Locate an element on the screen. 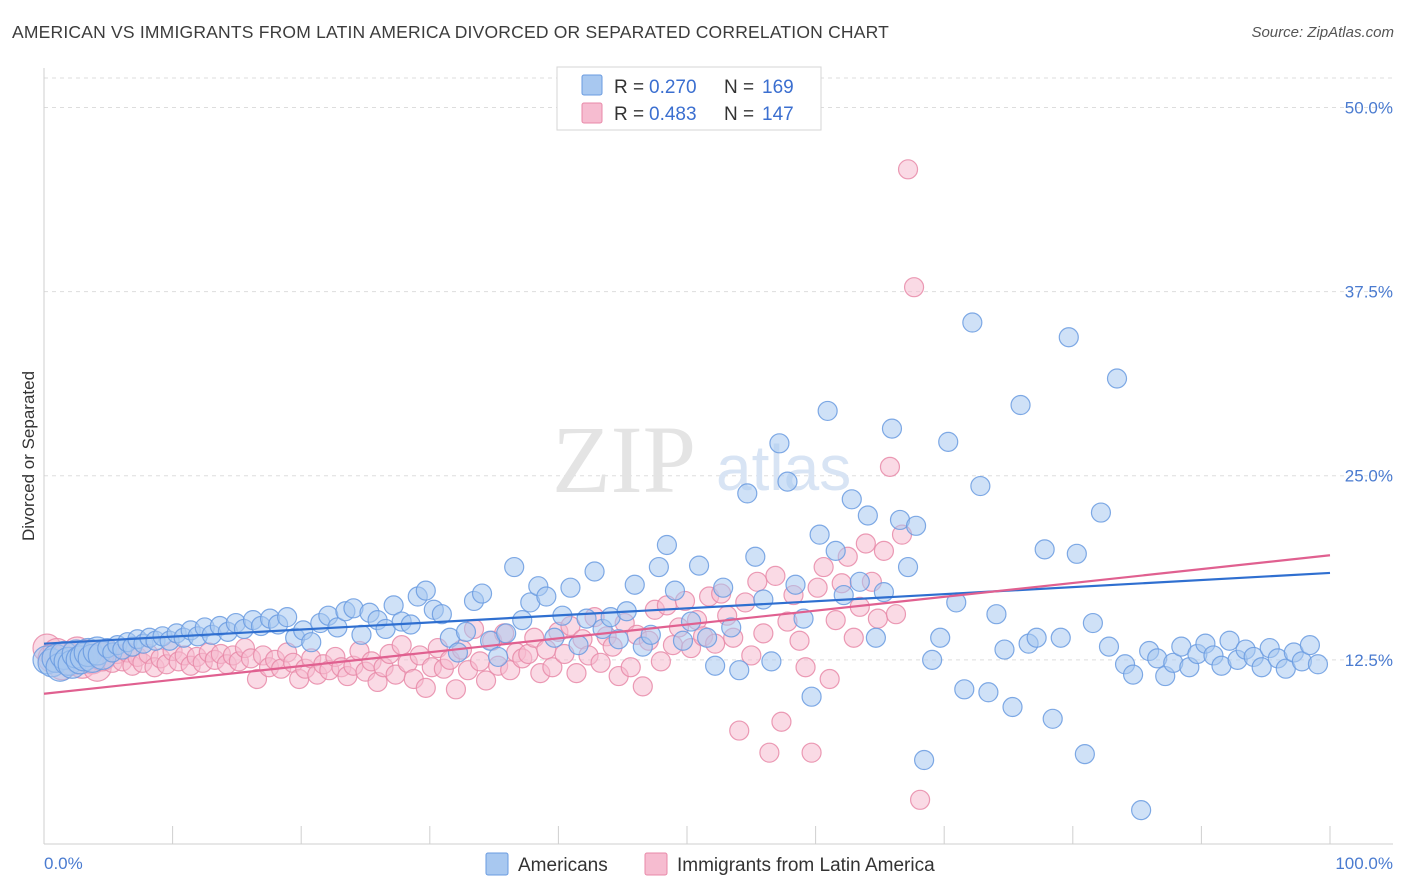  legend-r-label-pink: R = is located at coordinates (629, 114).